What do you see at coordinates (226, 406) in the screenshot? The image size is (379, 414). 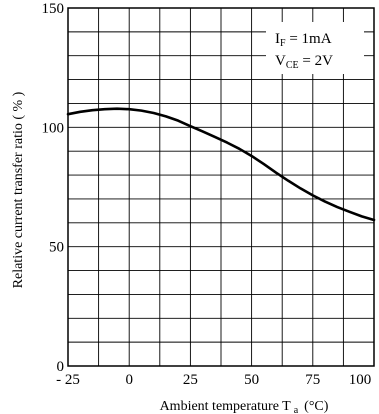 I see `x-axis-label-main: Ambient temperature T` at bounding box center [226, 406].